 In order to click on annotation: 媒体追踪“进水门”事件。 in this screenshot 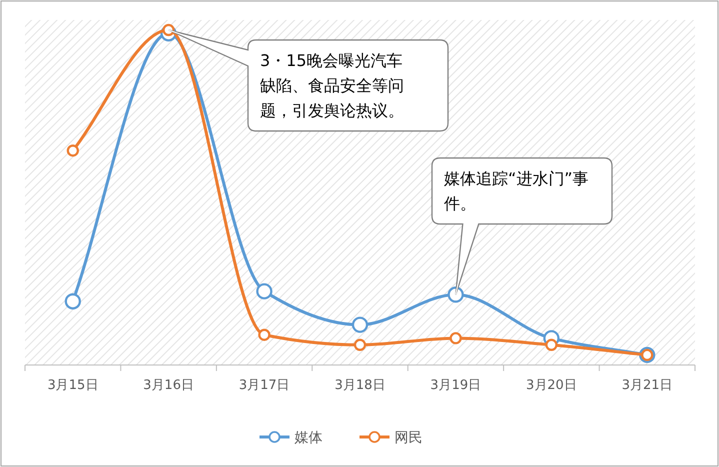, I will do `click(516, 191)`.